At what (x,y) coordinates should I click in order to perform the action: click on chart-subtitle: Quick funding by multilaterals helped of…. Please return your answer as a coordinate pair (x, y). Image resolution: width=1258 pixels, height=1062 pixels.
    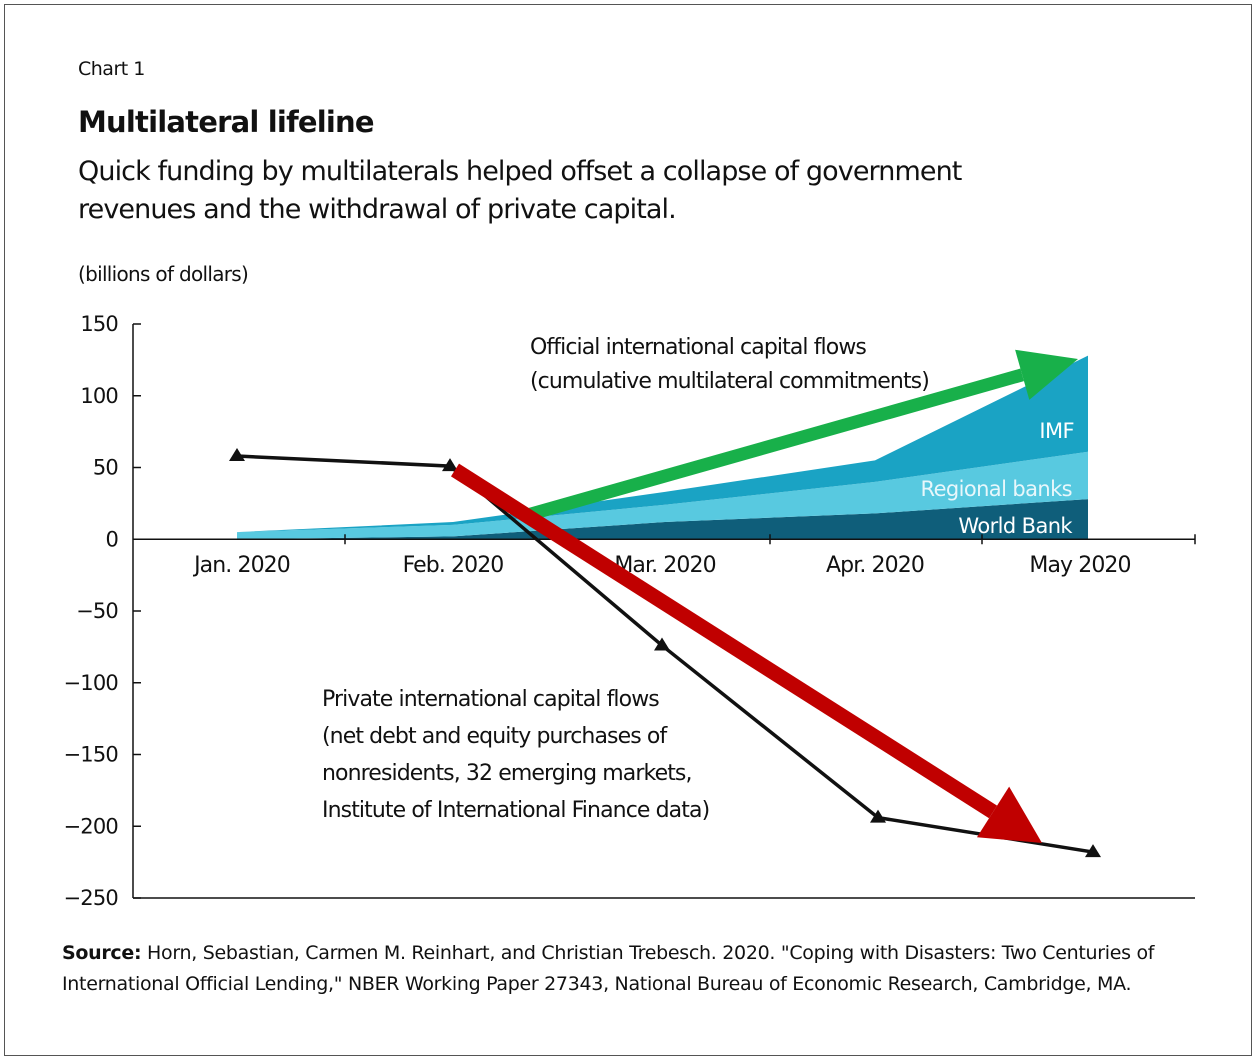
    Looking at the image, I should click on (520, 190).